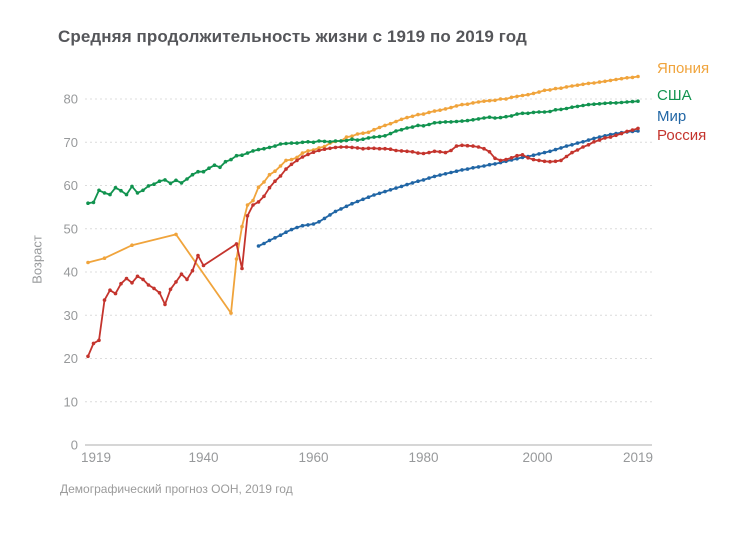 Image resolution: width=750 pixels, height=536 pixels. What do you see at coordinates (671, 116) in the screenshot?
I see `legend-label-2: Мир` at bounding box center [671, 116].